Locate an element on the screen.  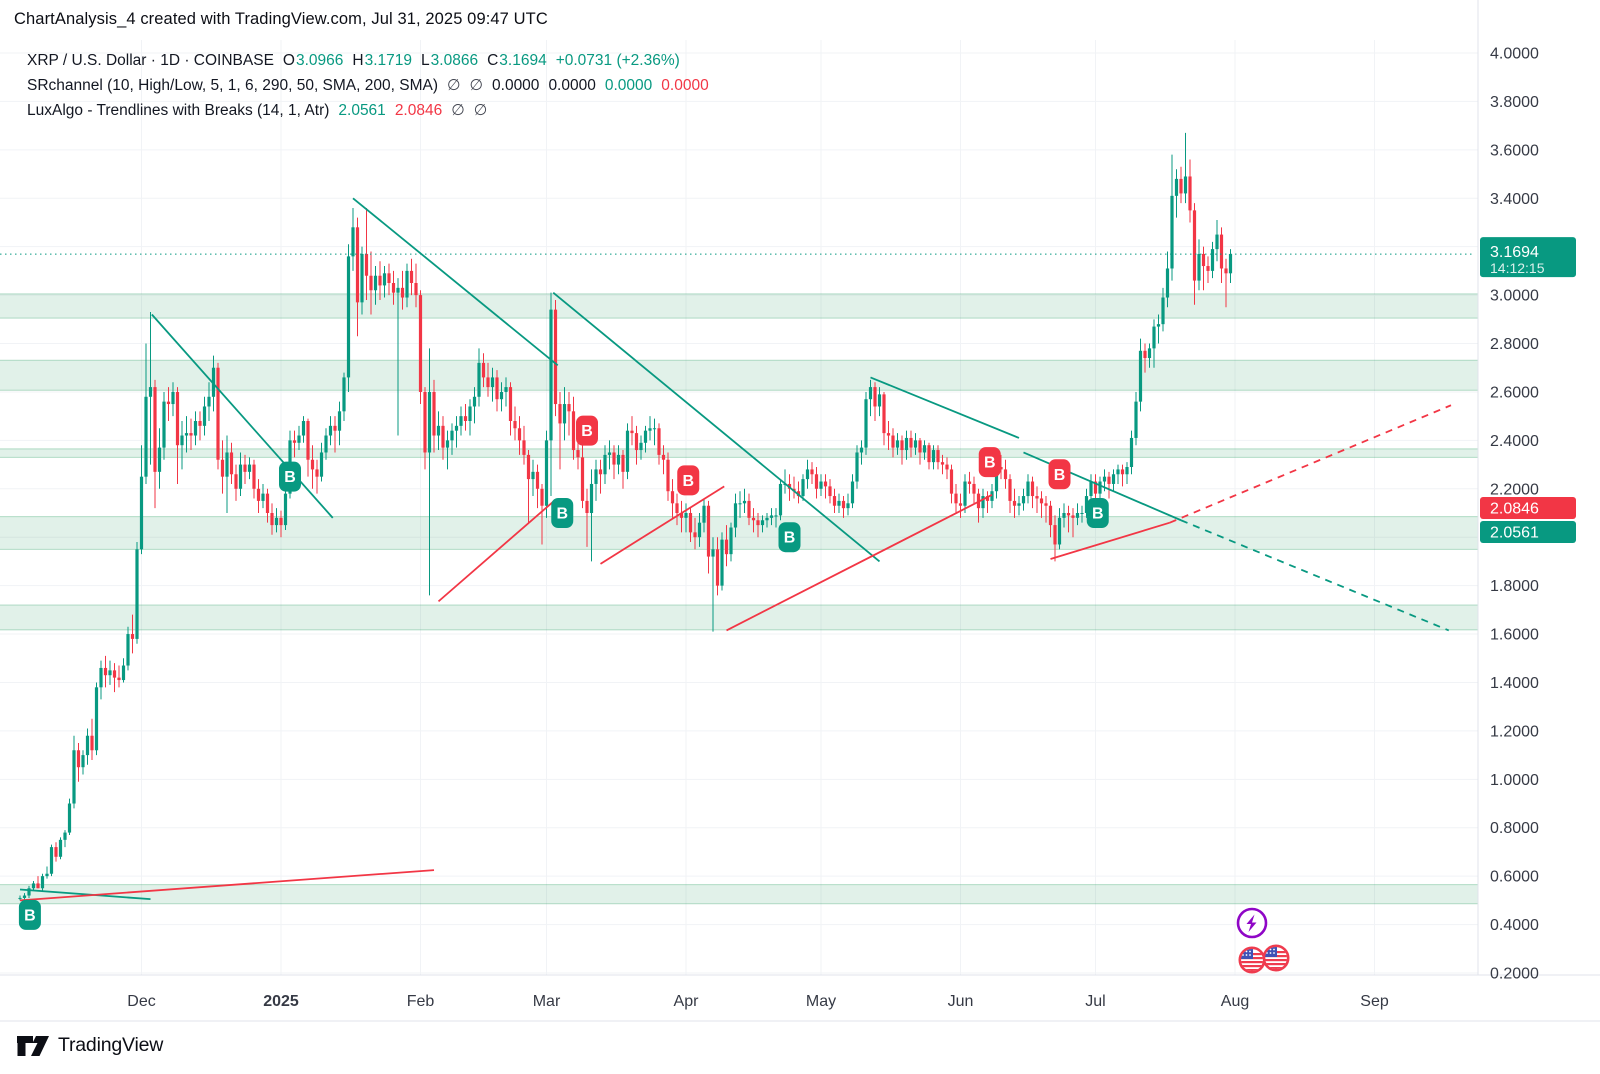
price-tick-label: 1.2000 is located at coordinates (1514, 731).